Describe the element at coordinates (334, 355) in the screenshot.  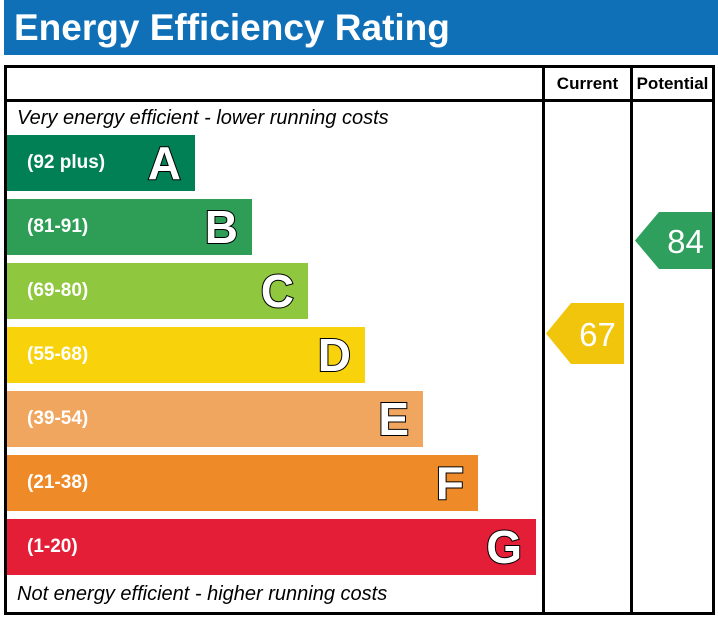
I see `band-letter: D` at that location.